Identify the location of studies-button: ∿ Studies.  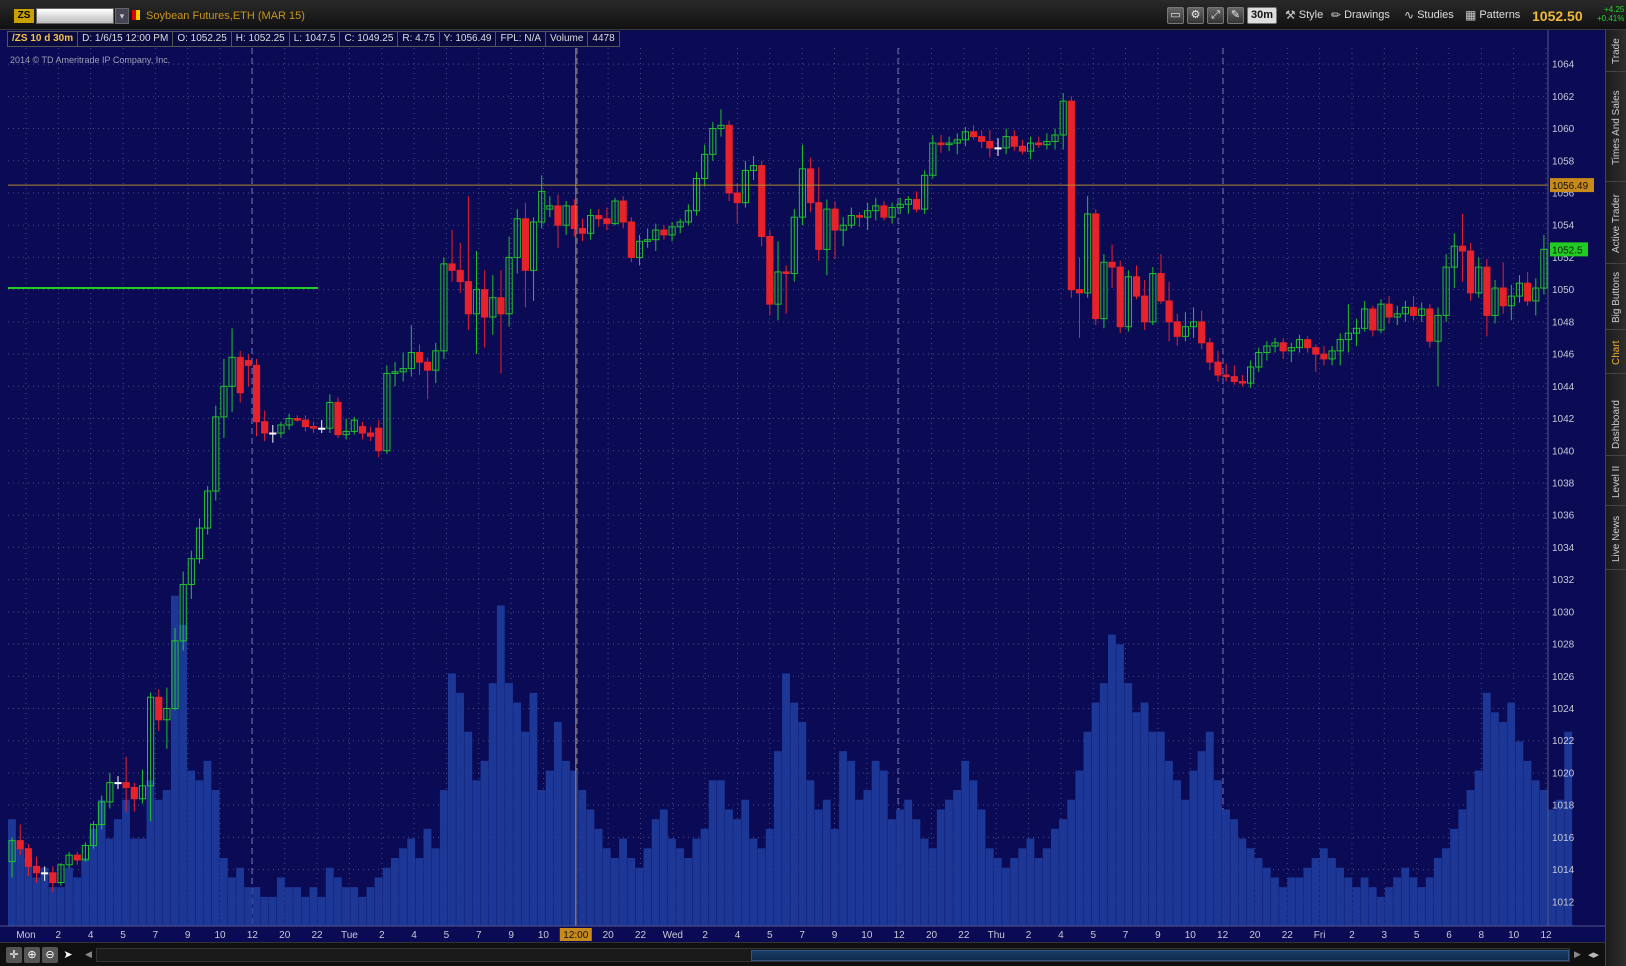
(1429, 15).